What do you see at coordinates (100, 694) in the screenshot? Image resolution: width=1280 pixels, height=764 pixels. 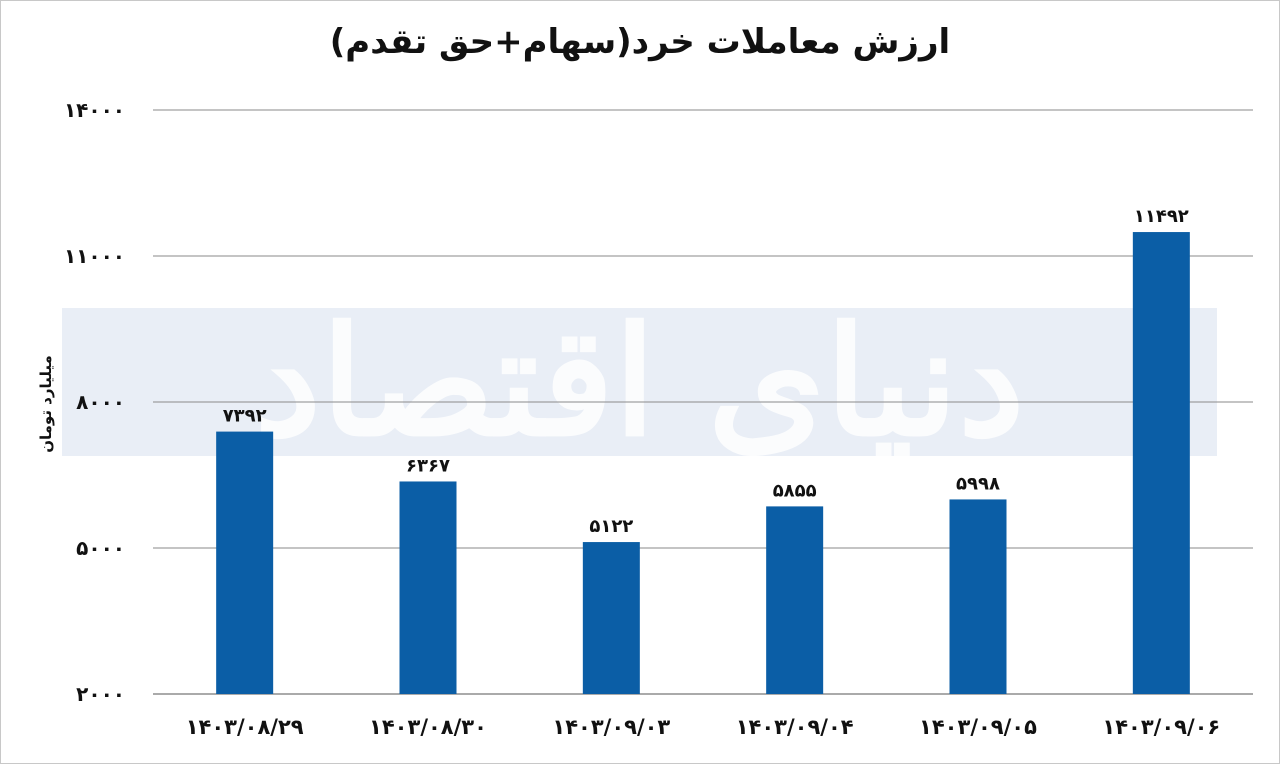 I see `y-tick-label: ۲۰۰۰` at bounding box center [100, 694].